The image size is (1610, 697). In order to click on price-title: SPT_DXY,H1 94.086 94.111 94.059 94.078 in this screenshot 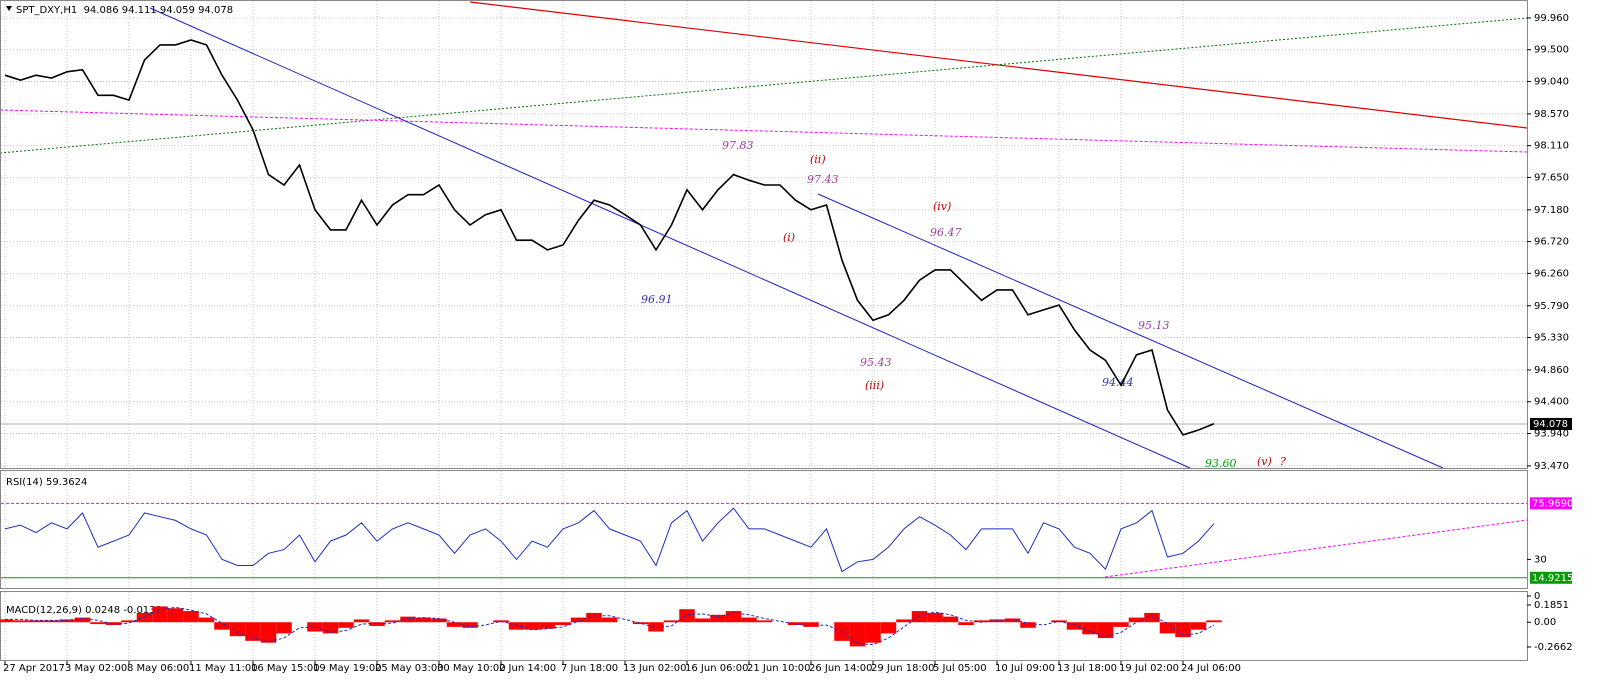, I will do `click(124, 10)`.